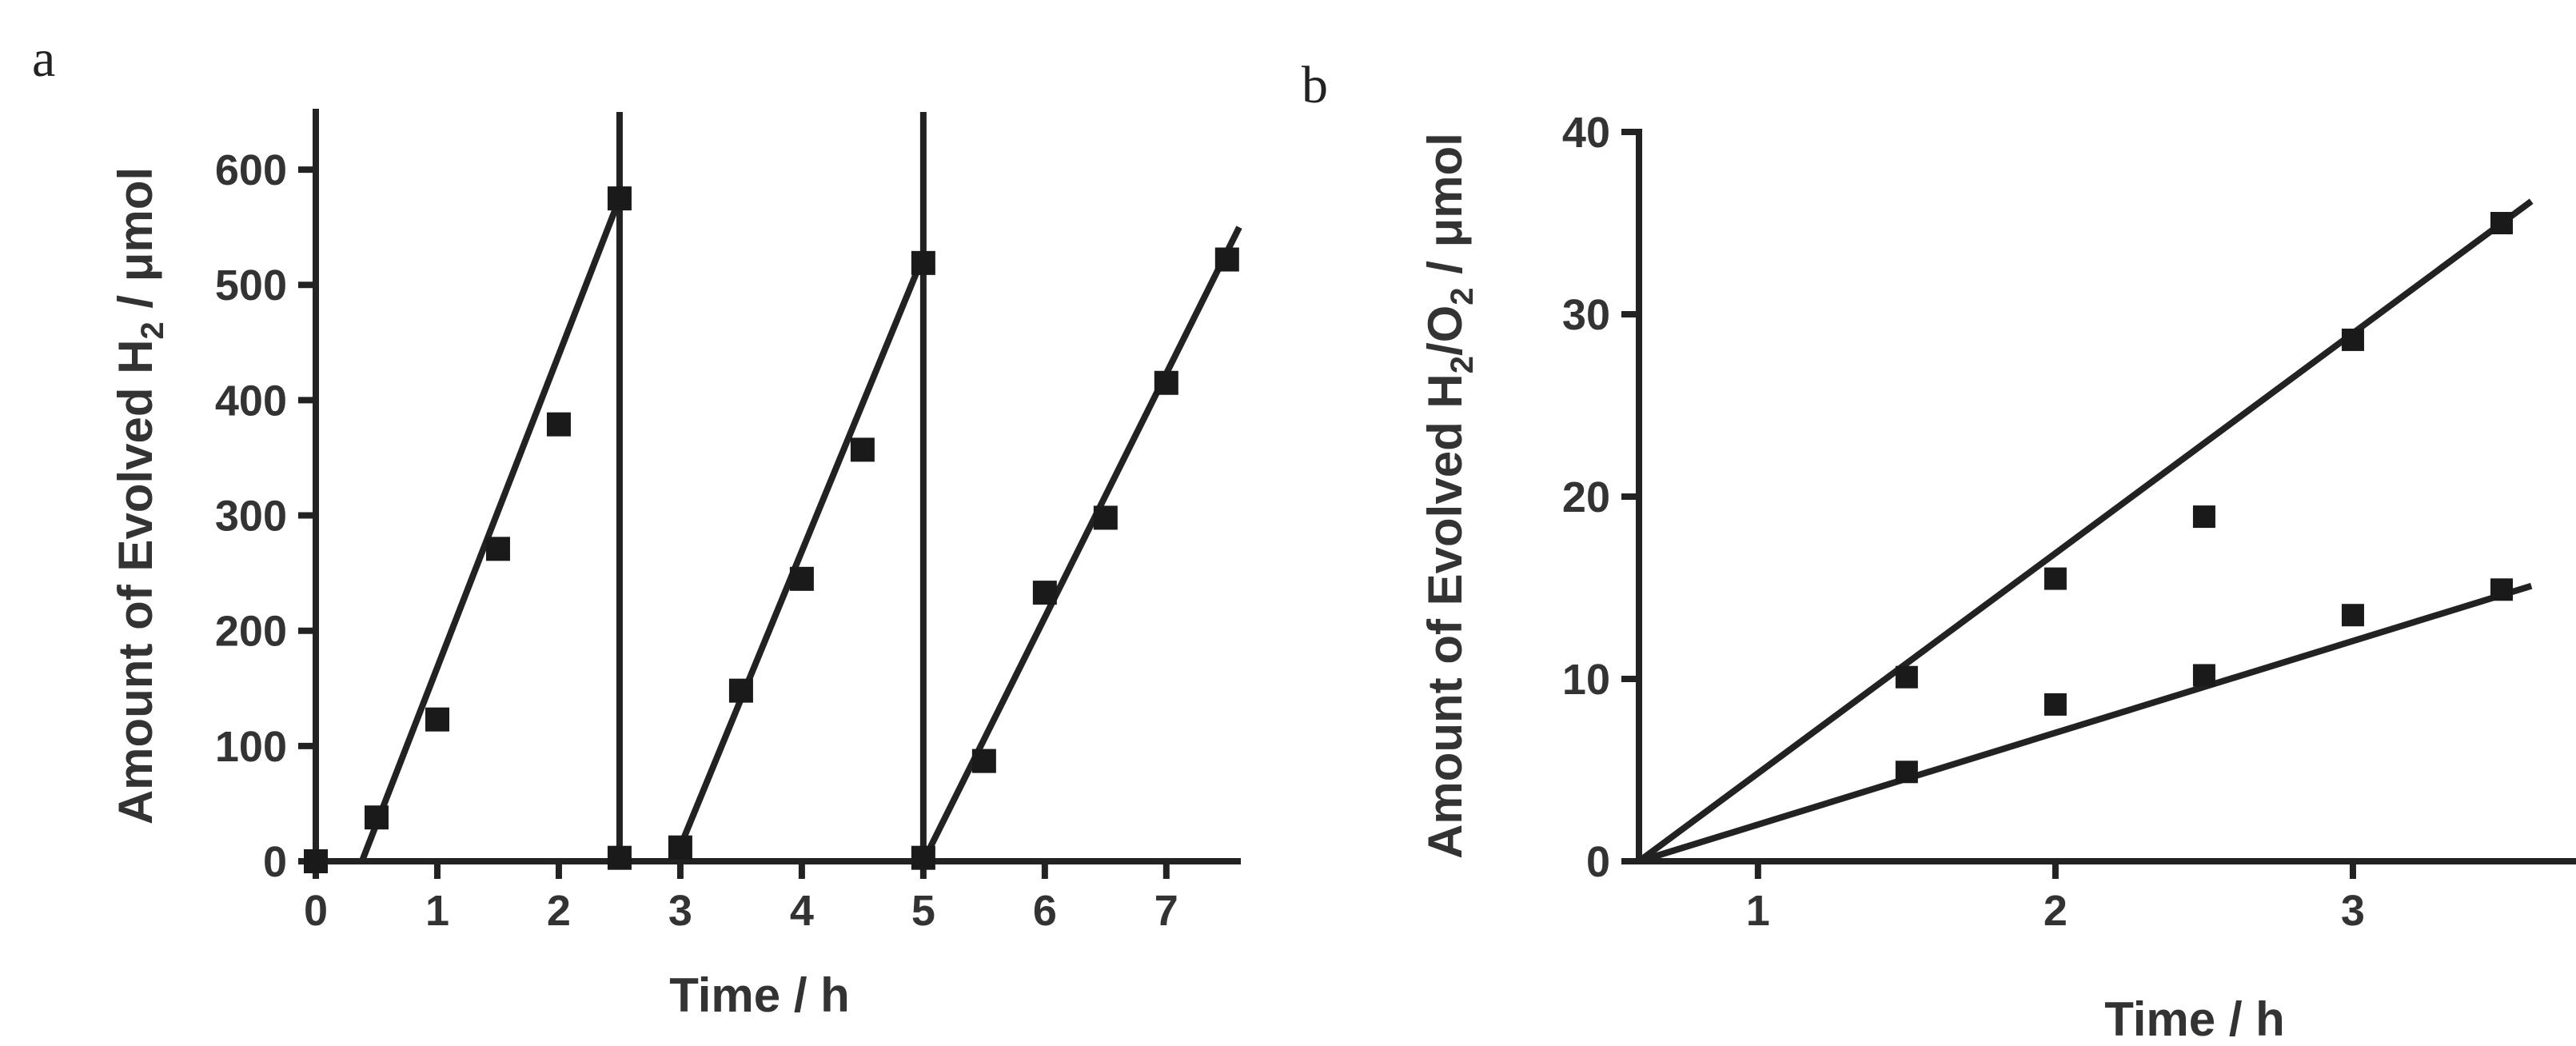 The width and height of the screenshot is (2576, 1046). Describe the element at coordinates (1166, 911) in the screenshot. I see `panel-a-x-tick-label: 7` at that location.